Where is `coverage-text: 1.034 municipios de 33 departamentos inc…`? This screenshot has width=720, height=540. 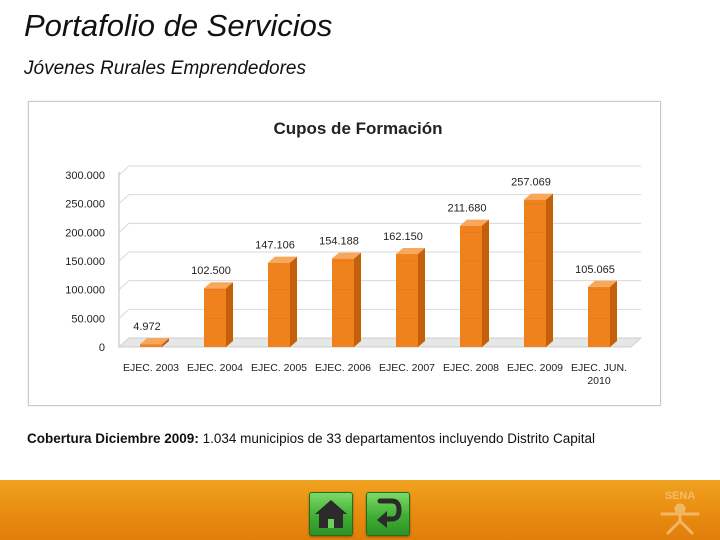 coverage-text: 1.034 municipios de 33 departamentos inc… is located at coordinates (397, 438).